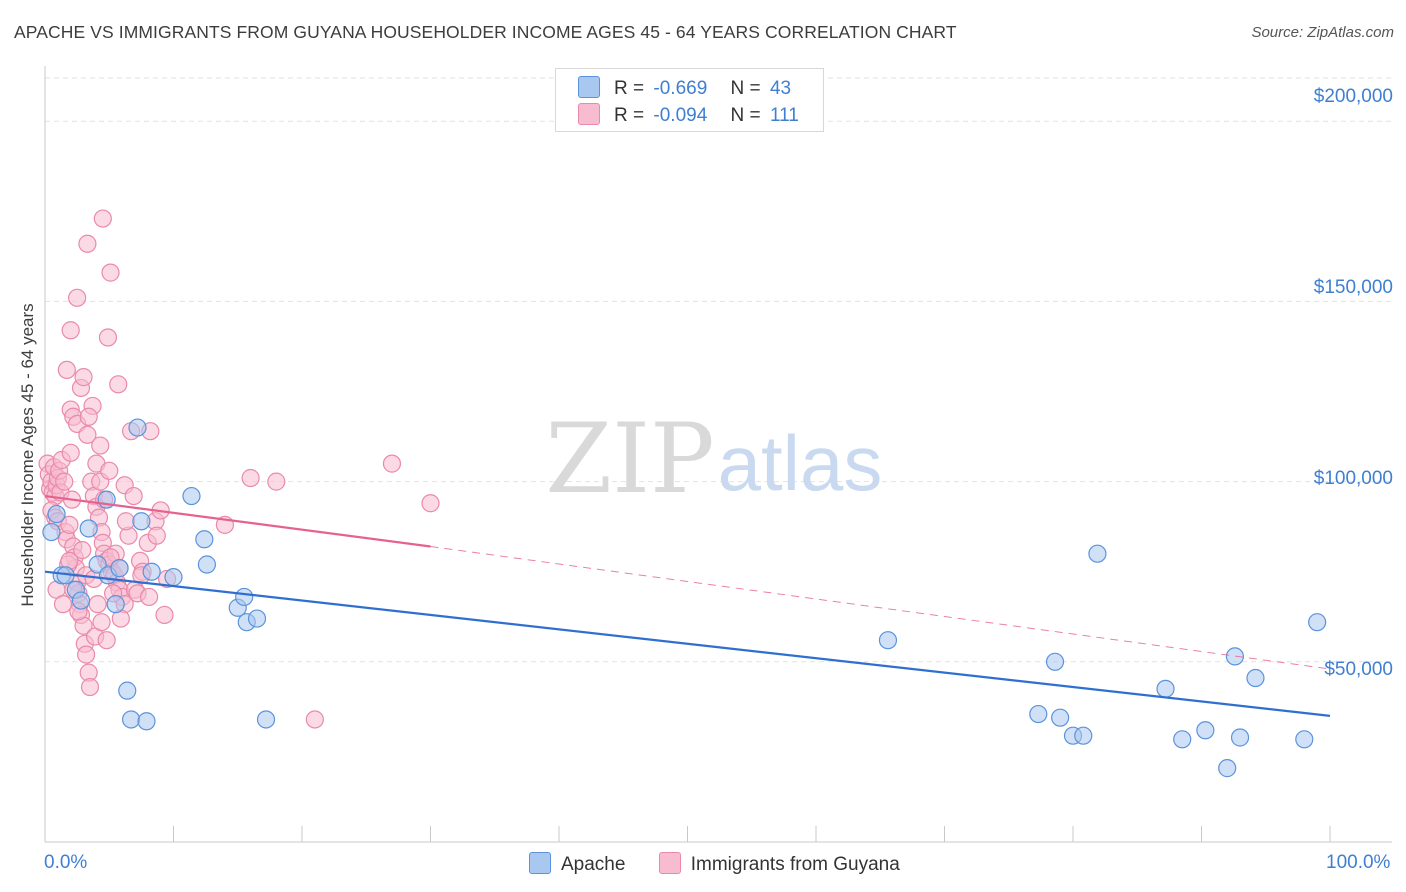 Image resolution: width=1406 pixels, height=892 pixels. Describe the element at coordinates (800, 463) in the screenshot. I see `watermark-atlas: atlas` at that location.